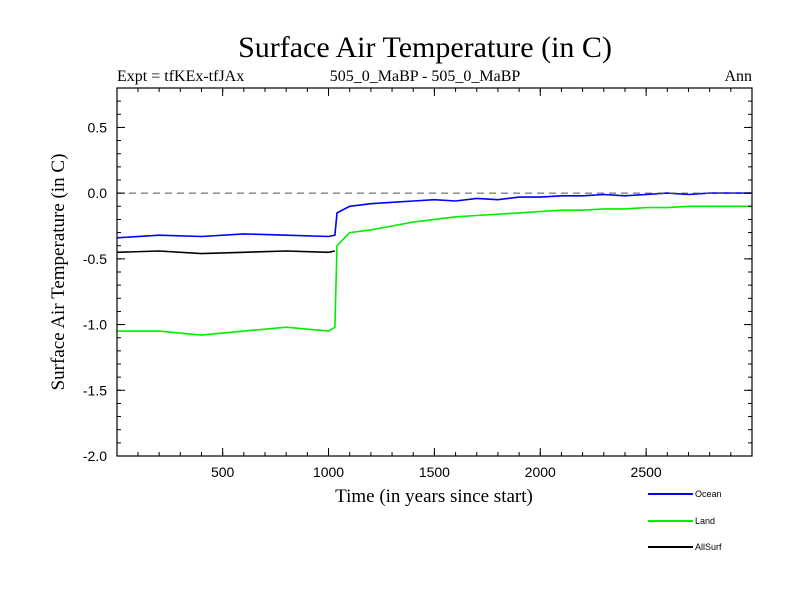  What do you see at coordinates (95, 456) in the screenshot?
I see `y-tick-label: -2.0` at bounding box center [95, 456].